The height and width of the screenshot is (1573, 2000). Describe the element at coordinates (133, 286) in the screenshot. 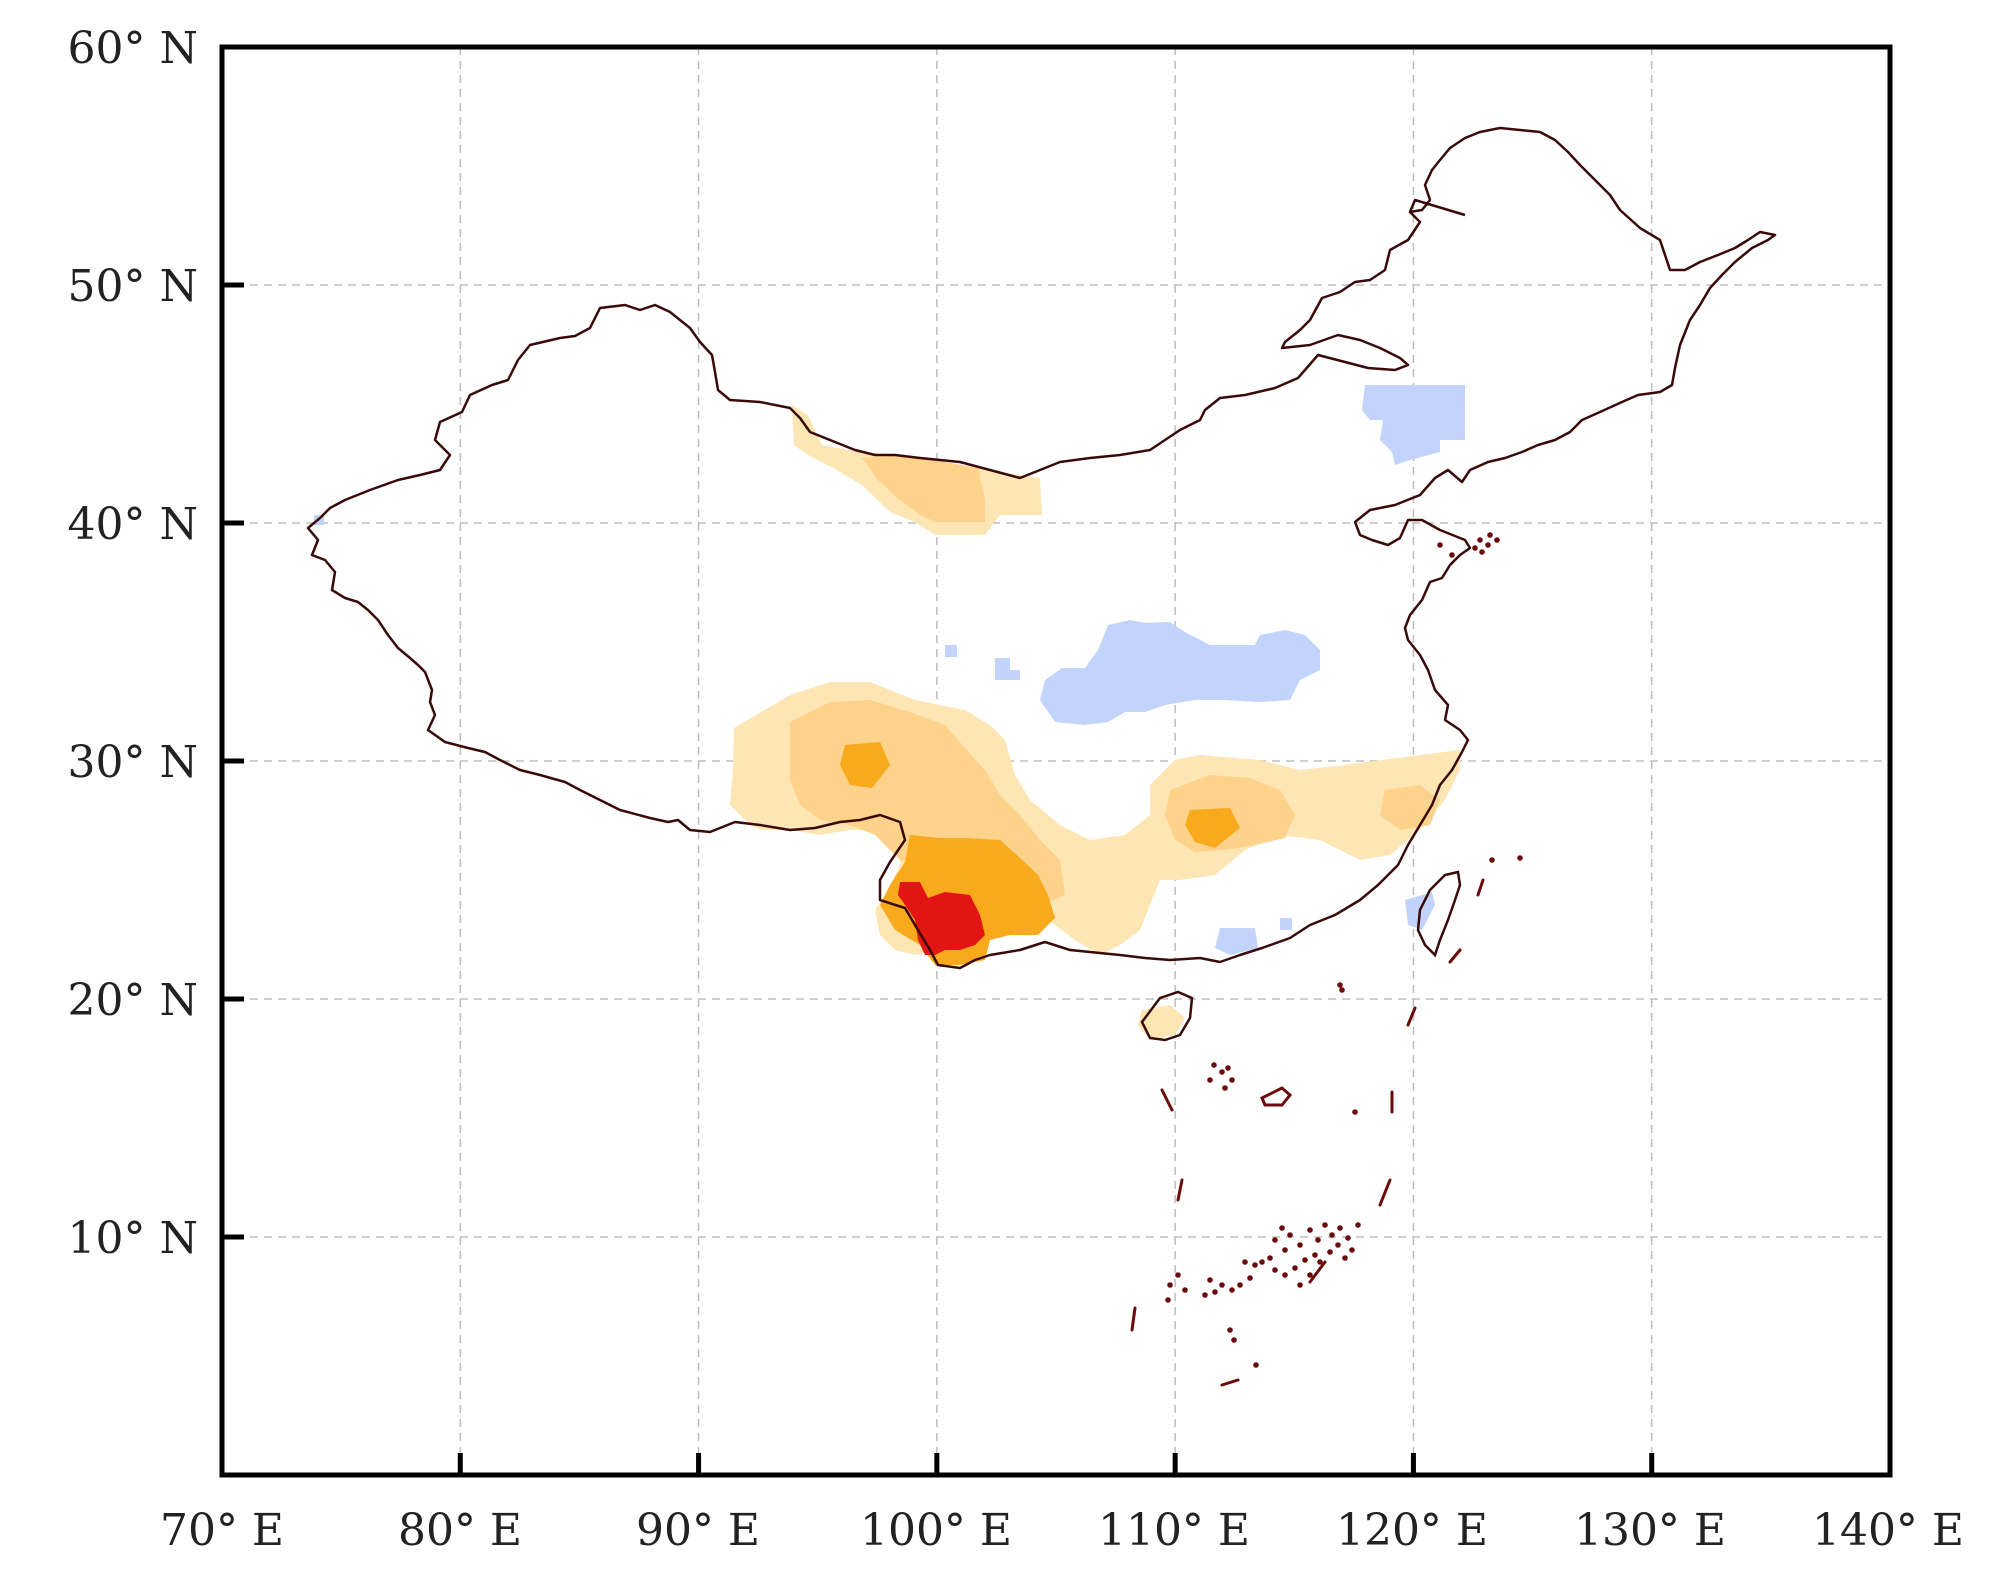

I see `lat-label-50: 50° N` at that location.